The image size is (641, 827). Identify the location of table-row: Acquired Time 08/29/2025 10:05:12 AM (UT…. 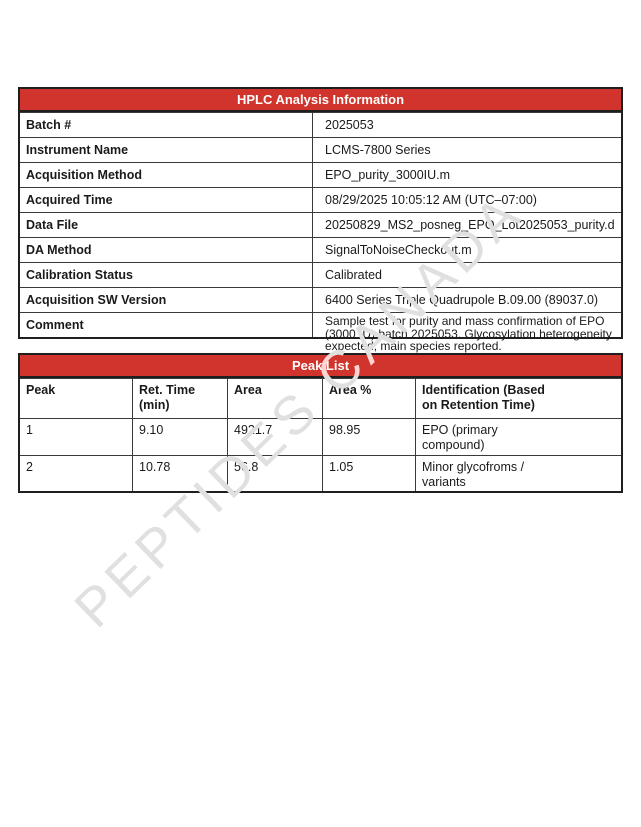
(320, 199).